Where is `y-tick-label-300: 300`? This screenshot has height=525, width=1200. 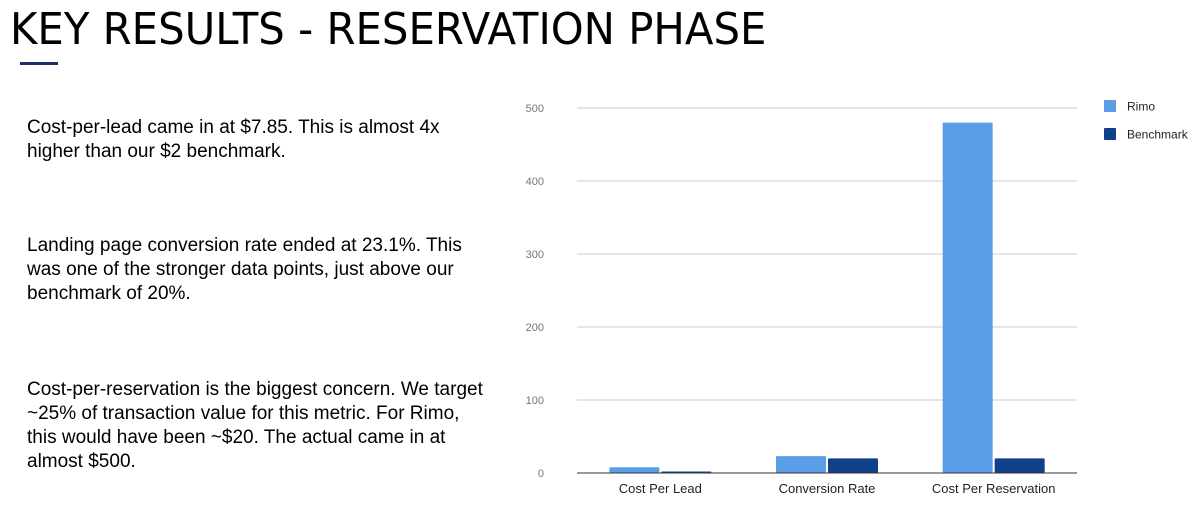 y-tick-label-300: 300 is located at coordinates (535, 255).